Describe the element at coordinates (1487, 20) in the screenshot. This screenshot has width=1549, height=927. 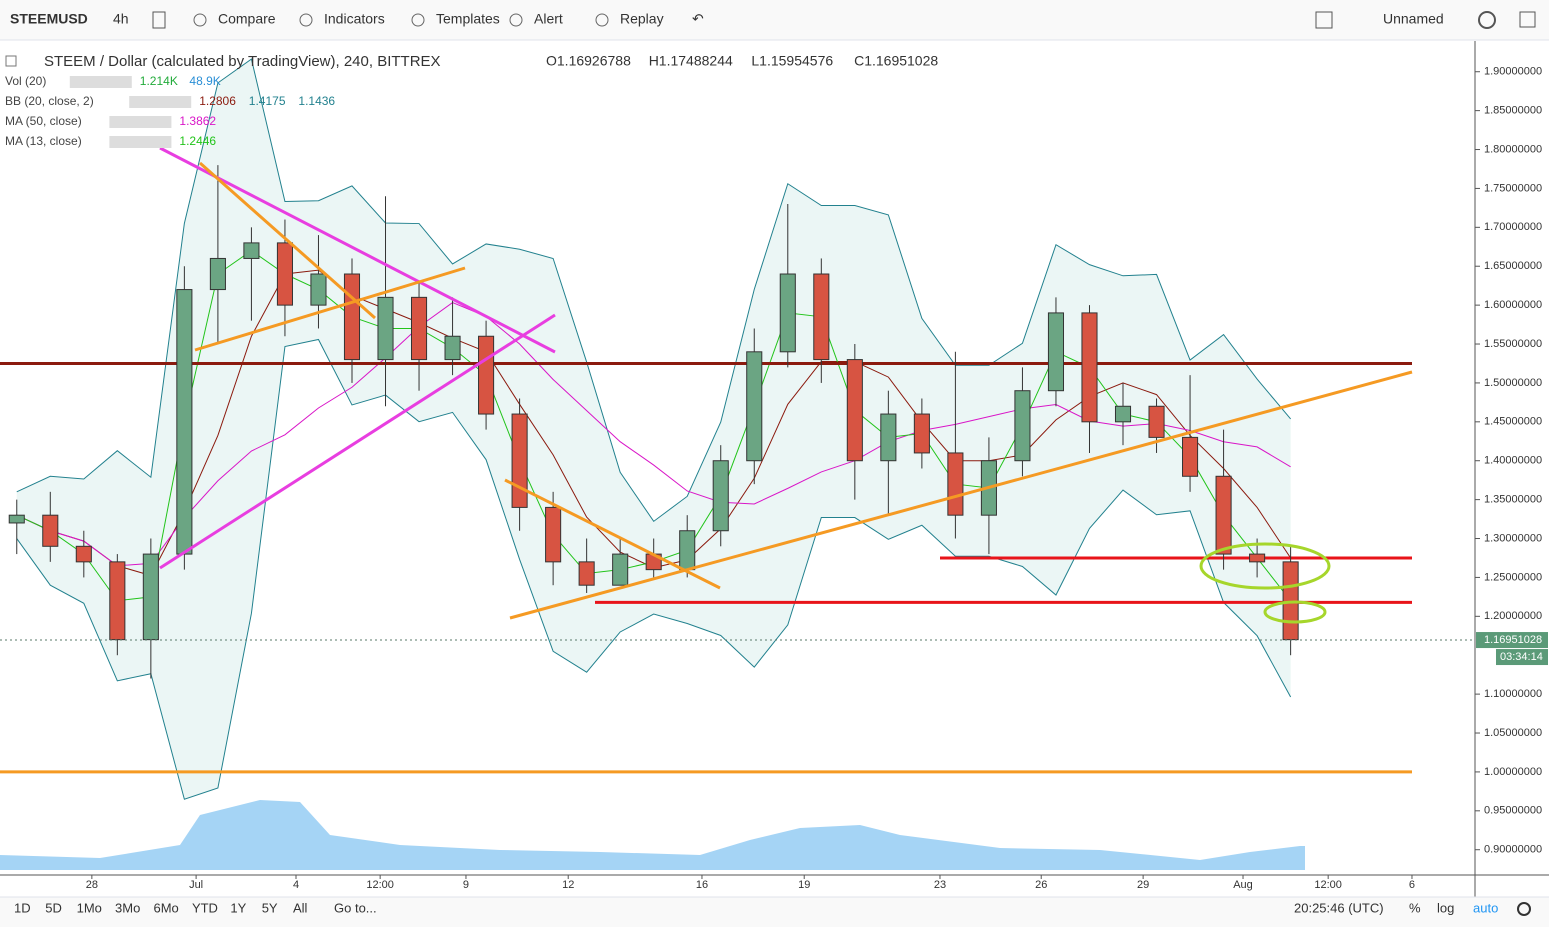
I see `settings-icon` at that location.